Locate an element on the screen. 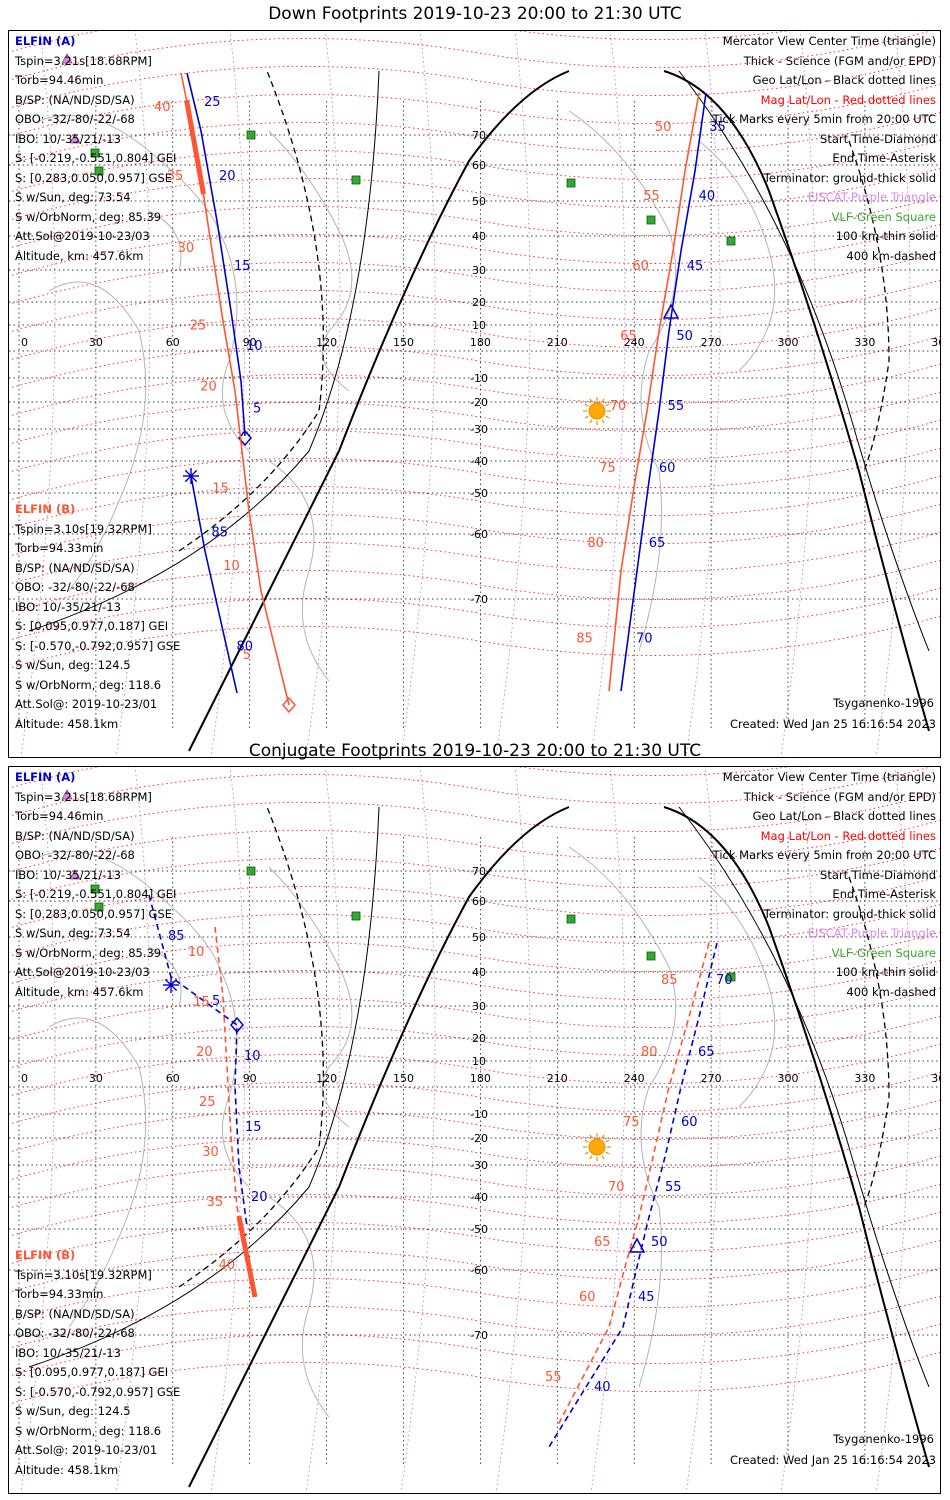 This screenshot has height=1500, width=950. terminator-ground is located at coordinates (796, 1137).